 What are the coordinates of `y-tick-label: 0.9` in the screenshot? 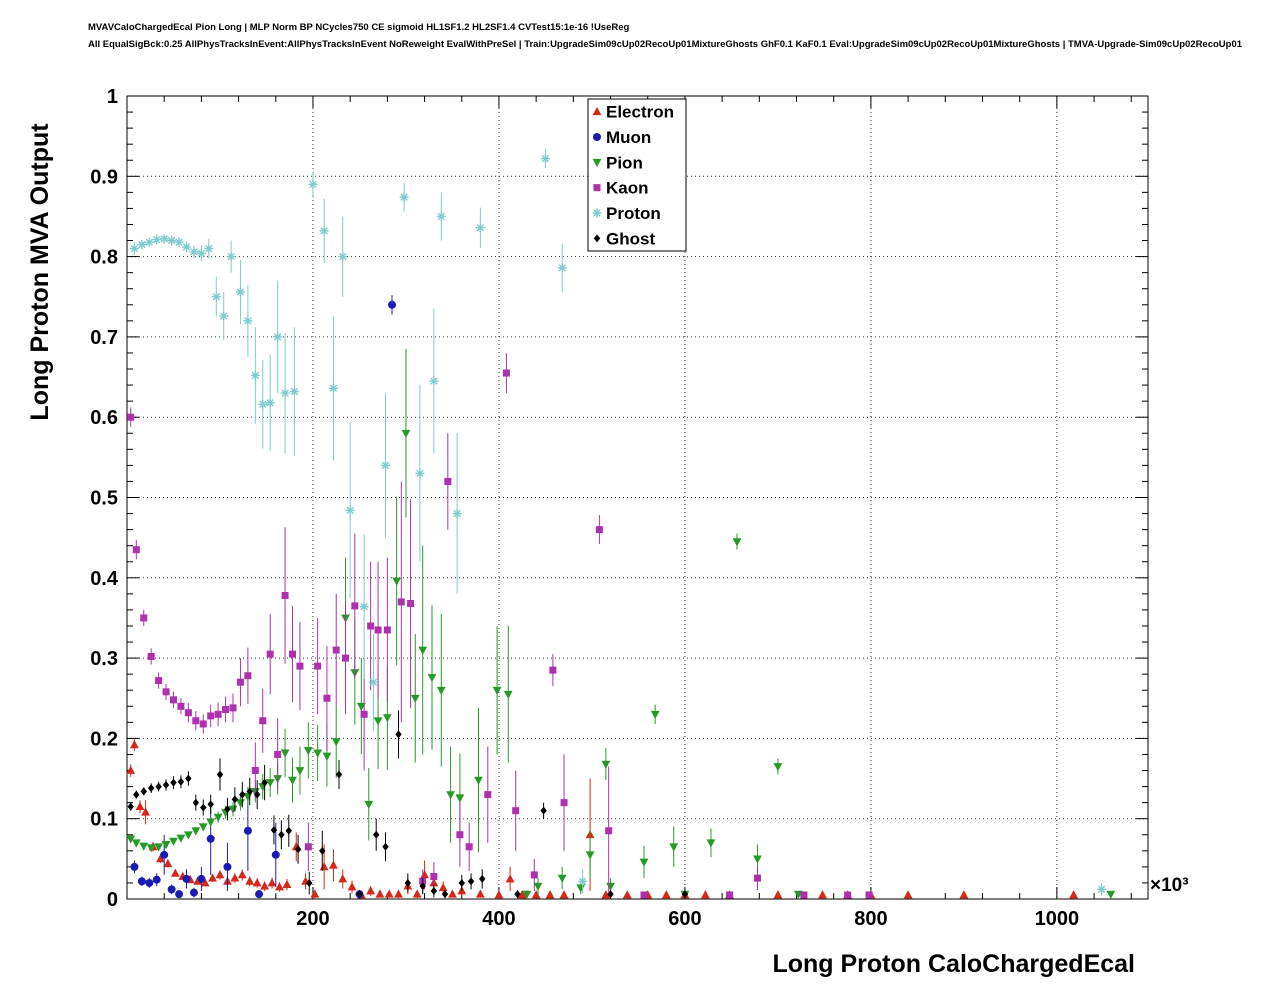 It's located at (104, 177).